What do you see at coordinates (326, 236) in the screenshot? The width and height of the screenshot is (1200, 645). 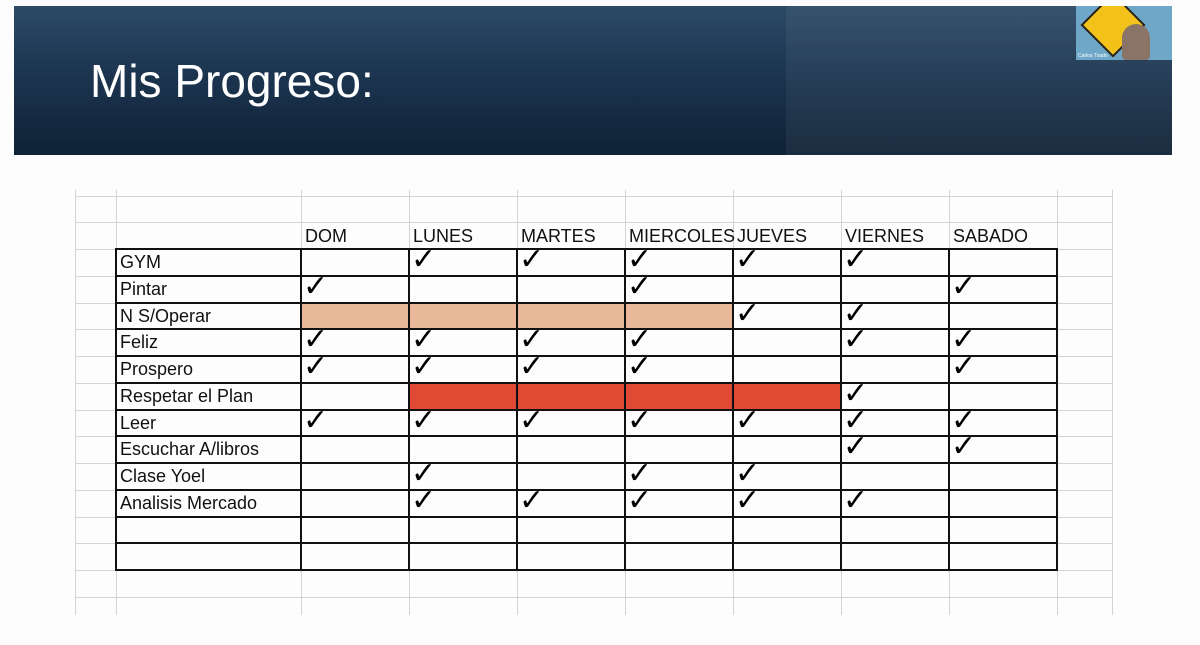 I see `column-header: DOM` at bounding box center [326, 236].